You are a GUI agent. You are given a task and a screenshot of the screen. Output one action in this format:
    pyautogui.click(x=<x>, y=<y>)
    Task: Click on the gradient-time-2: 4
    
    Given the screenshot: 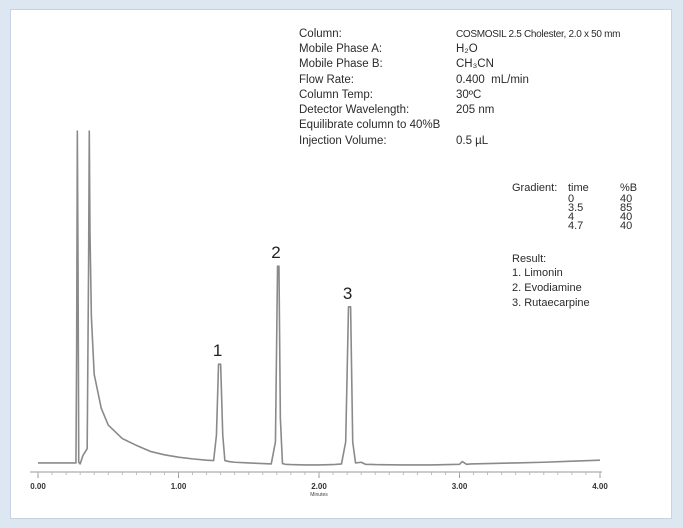 What is the action you would take?
    pyautogui.click(x=571, y=217)
    